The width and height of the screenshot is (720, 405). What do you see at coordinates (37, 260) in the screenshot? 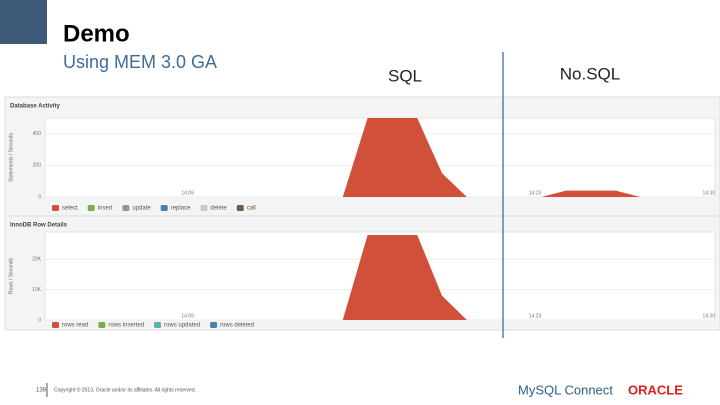
I see `y-tick-label: 20K` at bounding box center [37, 260].